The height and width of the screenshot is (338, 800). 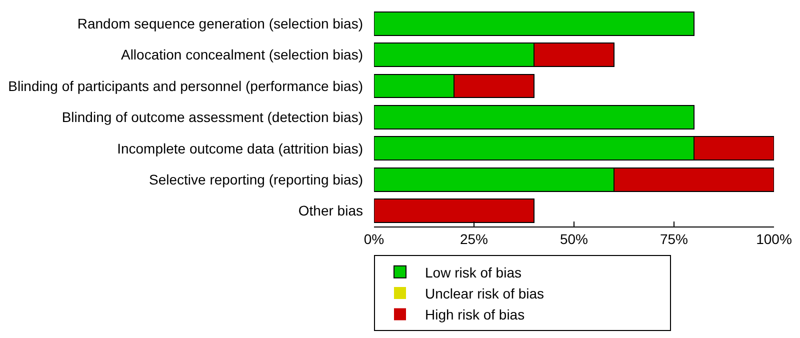 What do you see at coordinates (473, 272) in the screenshot?
I see `legend-label: Low risk of bias` at bounding box center [473, 272].